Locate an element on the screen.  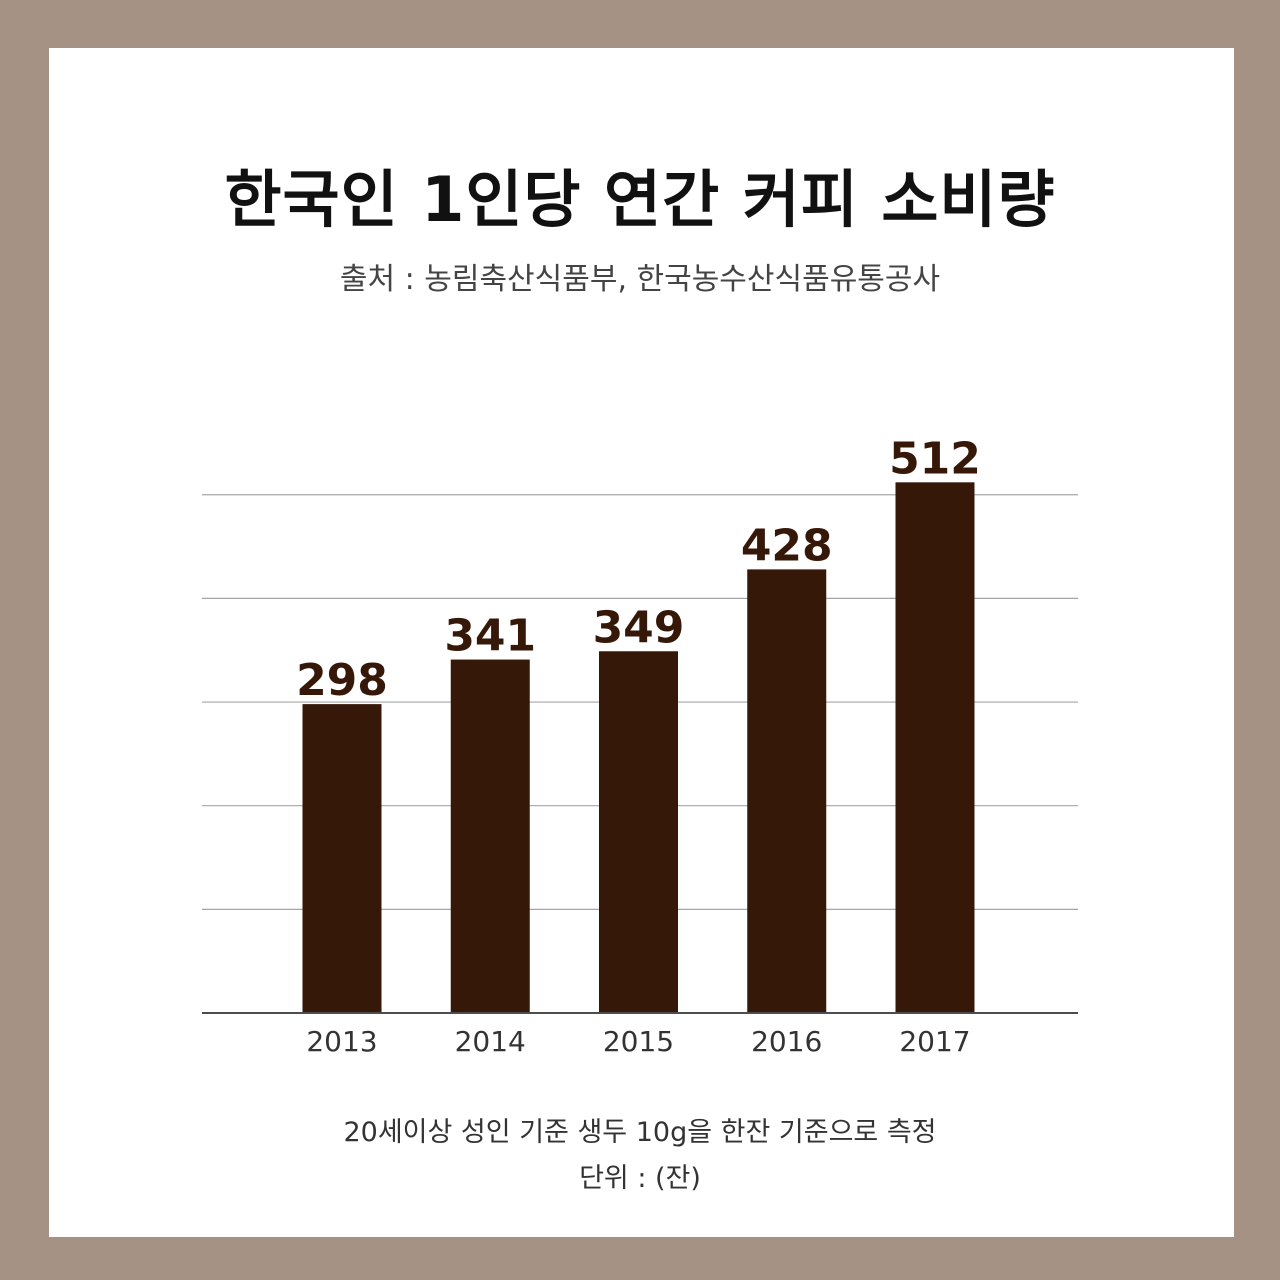
x-tick-label-2015: 2015 is located at coordinates (638, 1041).